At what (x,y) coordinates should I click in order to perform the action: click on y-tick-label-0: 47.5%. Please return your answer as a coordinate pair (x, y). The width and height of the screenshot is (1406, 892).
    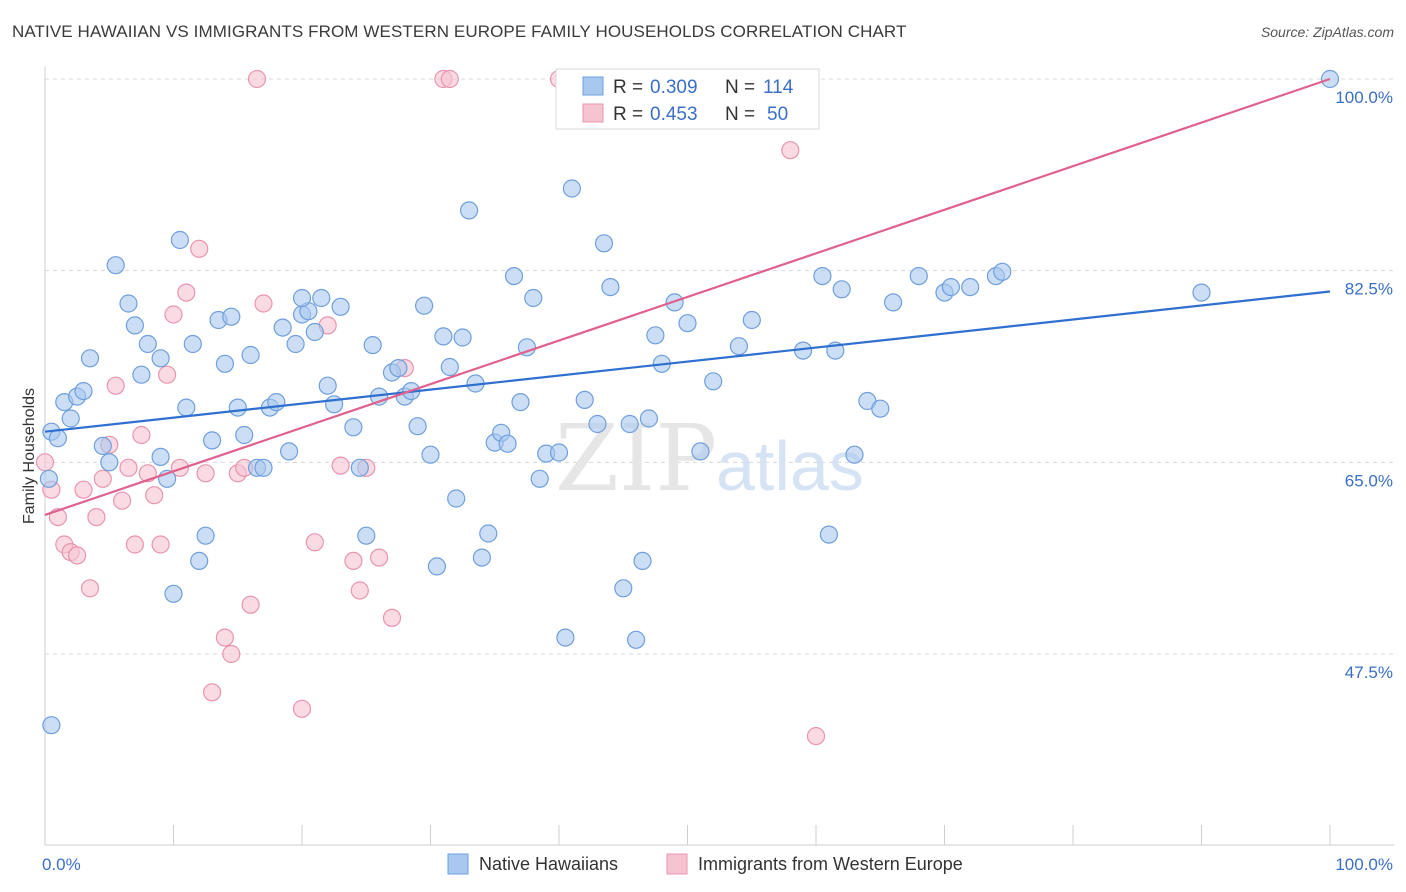
    Looking at the image, I should click on (1369, 672).